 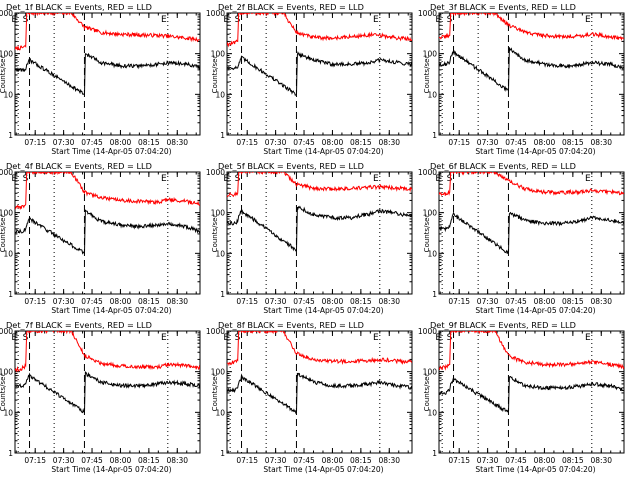 What do you see at coordinates (503, 325) in the screenshot?
I see `chart-title: Det_9f BLACK = Events, RED = LLD` at bounding box center [503, 325].